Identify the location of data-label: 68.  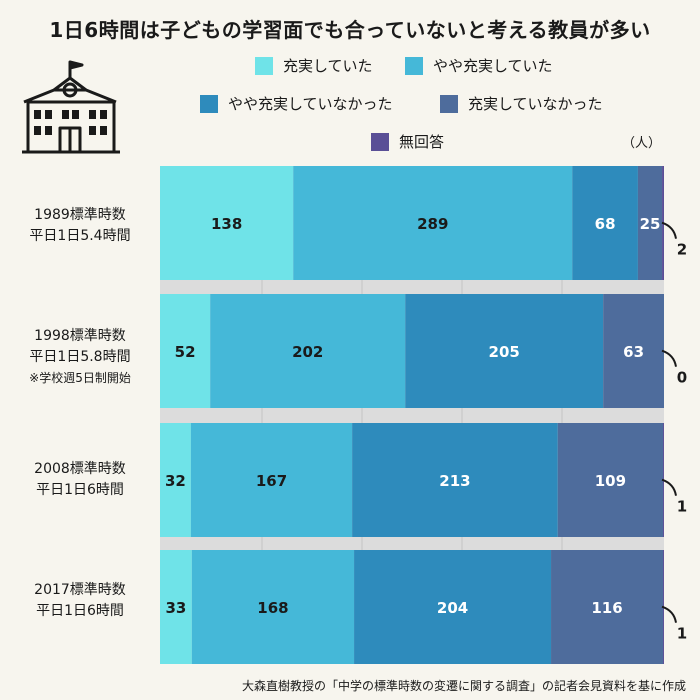
(605, 224).